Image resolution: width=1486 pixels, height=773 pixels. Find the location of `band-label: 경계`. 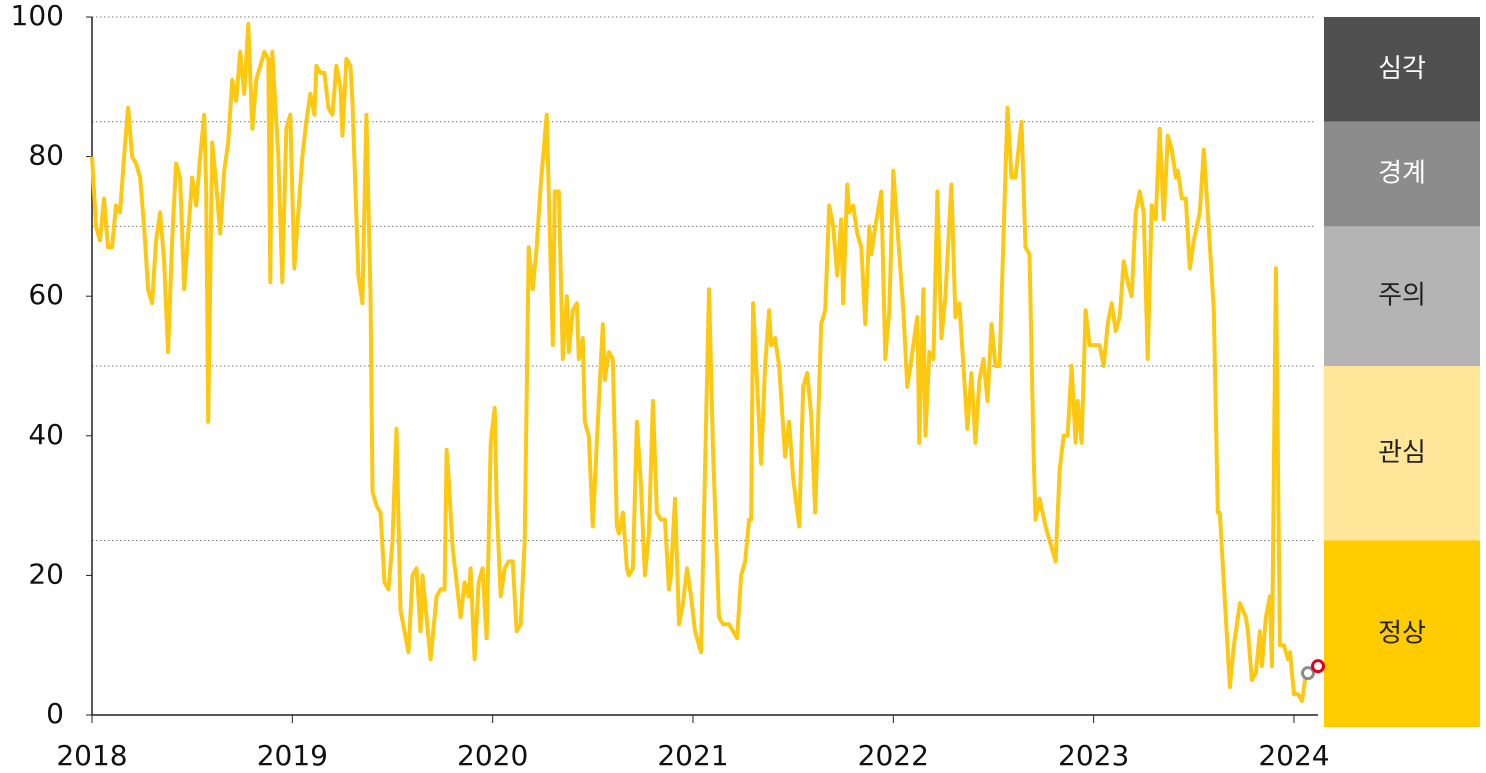

band-label: 경계 is located at coordinates (1402, 174).